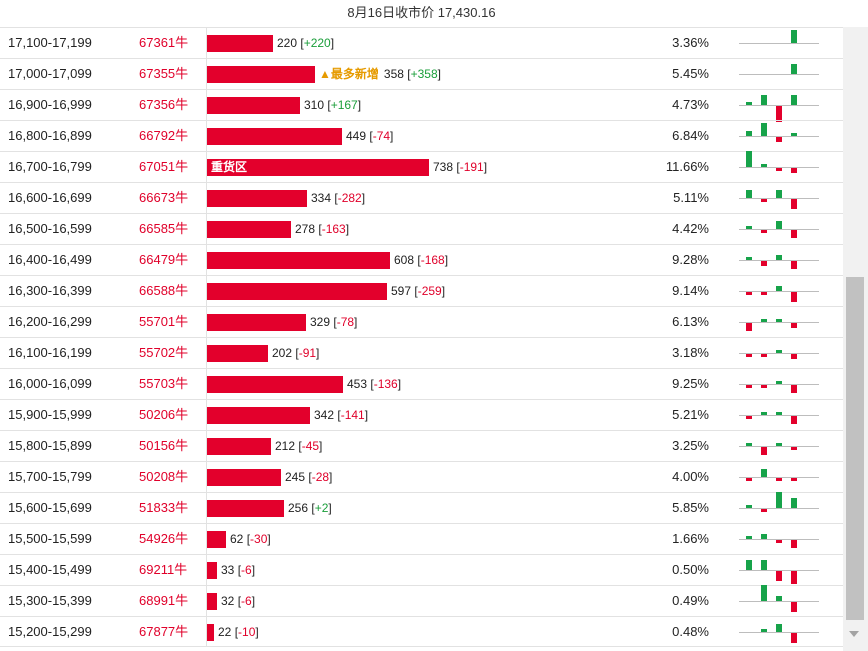 This screenshot has width=868, height=651. Describe the element at coordinates (164, 73) in the screenshot. I see `bull-lots: 67355牛` at that location.